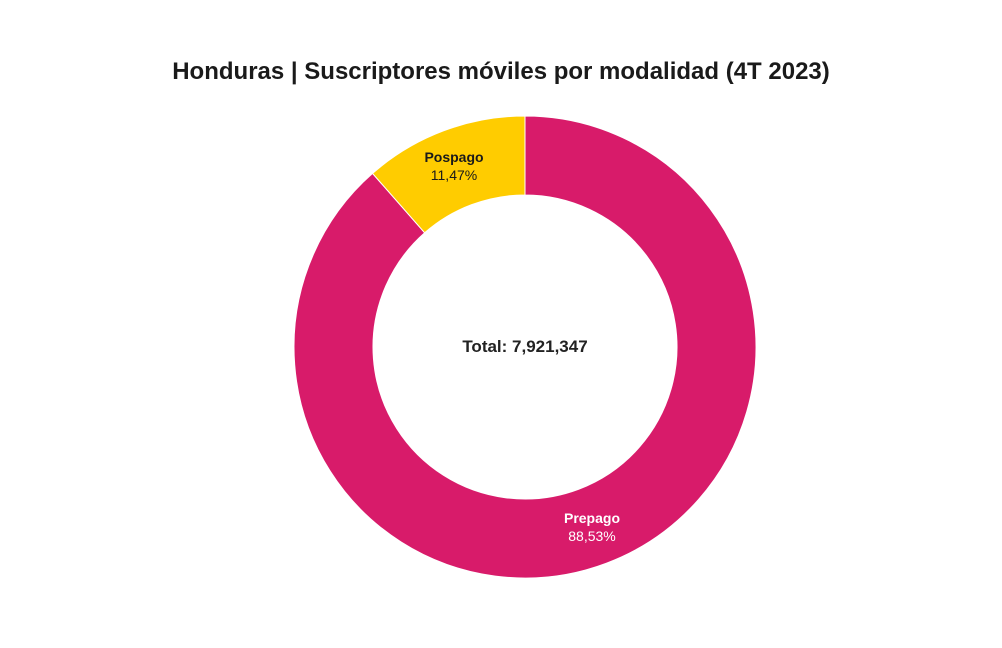 The height and width of the screenshot is (648, 1002). I want to click on slice-label-pospago: Pospago, so click(453, 157).